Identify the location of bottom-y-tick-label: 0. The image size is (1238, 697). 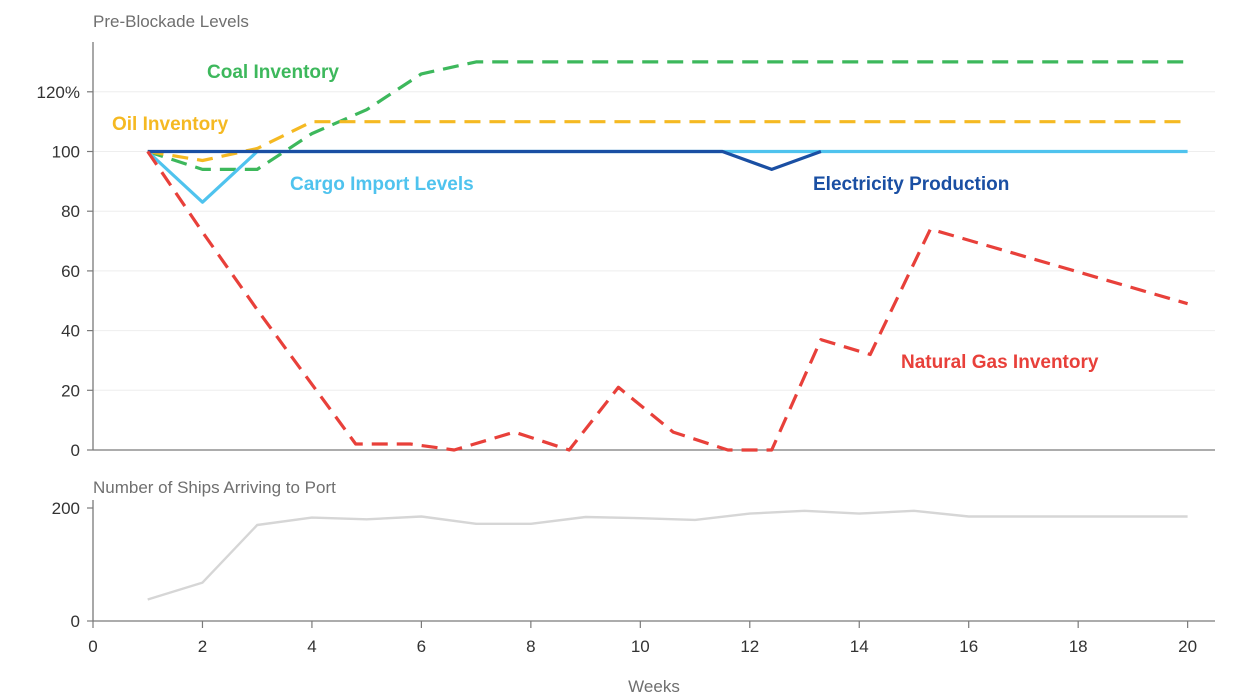
(75, 621).